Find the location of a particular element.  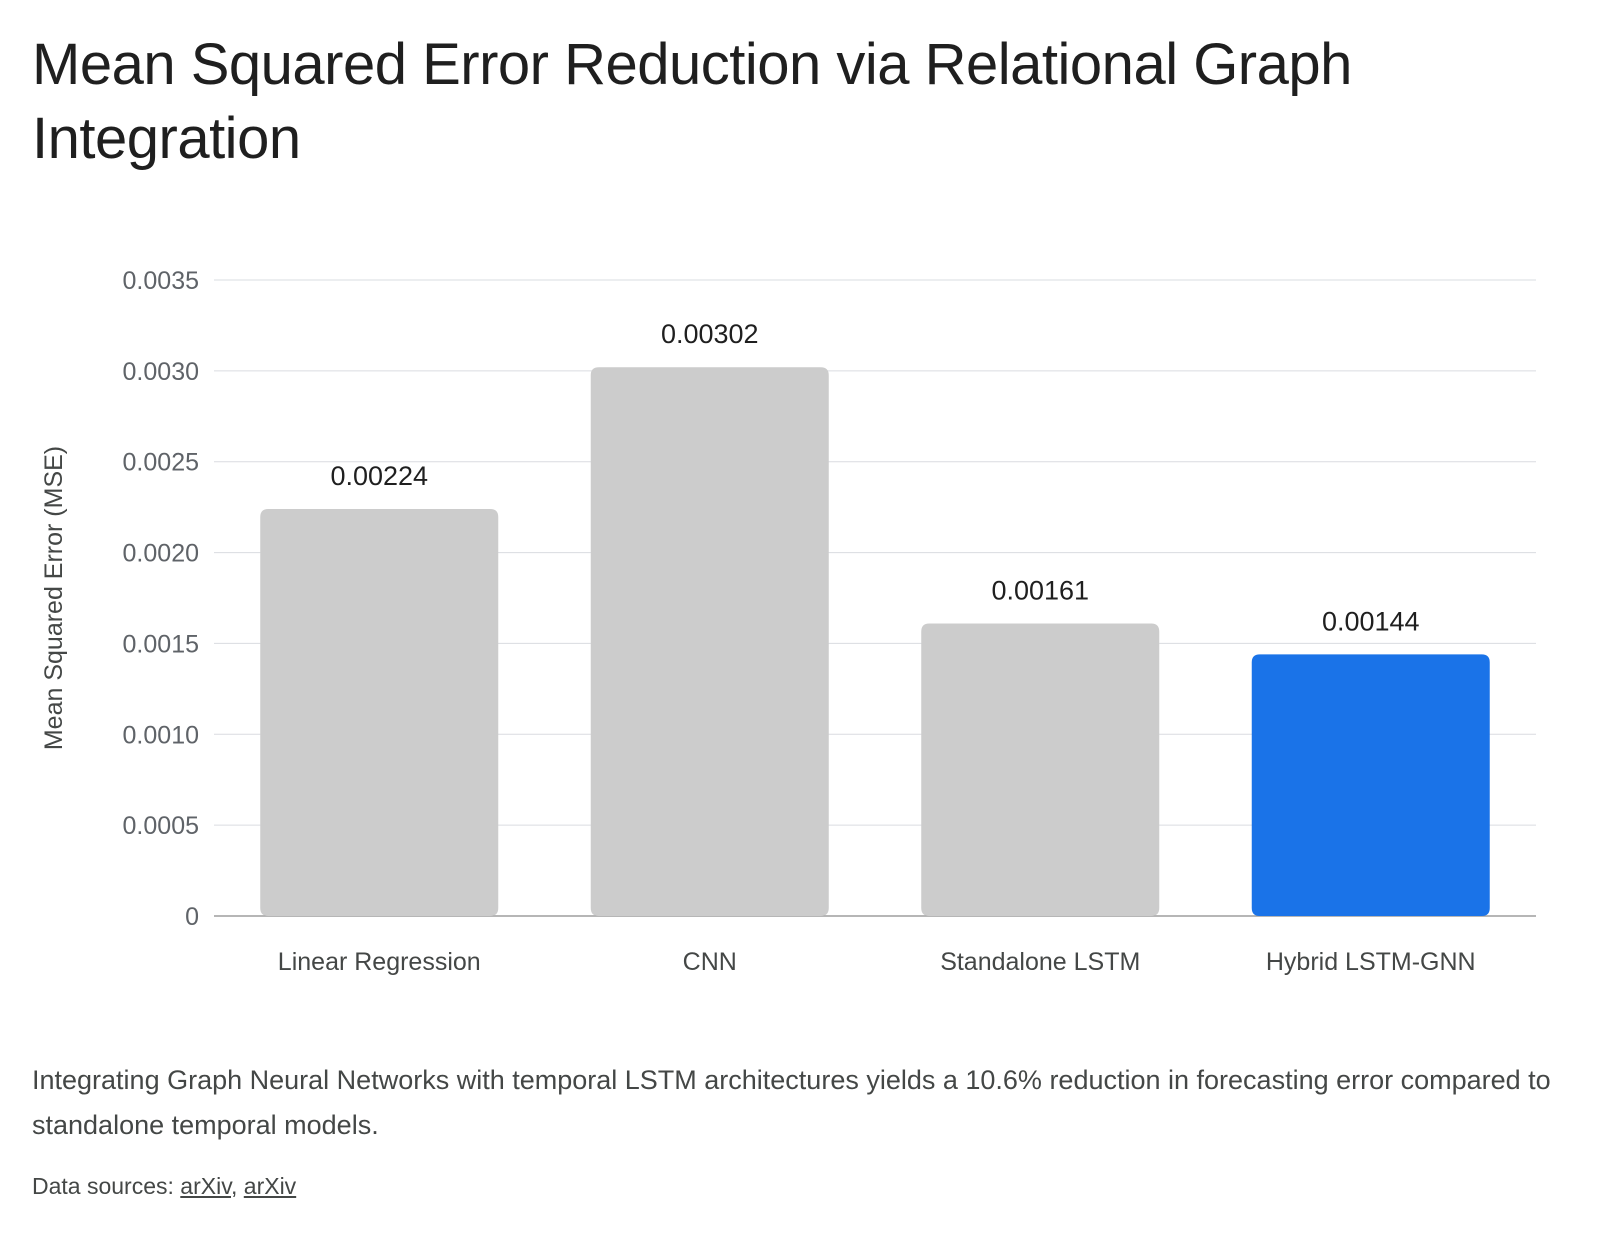

y-tick-label: 0 is located at coordinates (192, 917).